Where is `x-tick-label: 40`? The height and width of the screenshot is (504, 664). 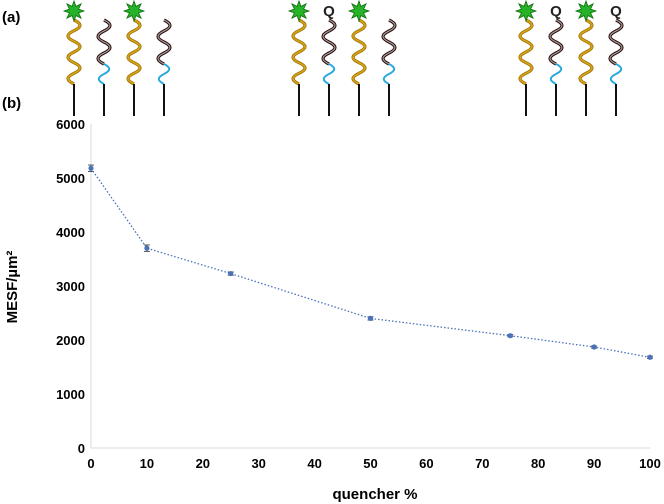
x-tick-label: 40 is located at coordinates (314, 463).